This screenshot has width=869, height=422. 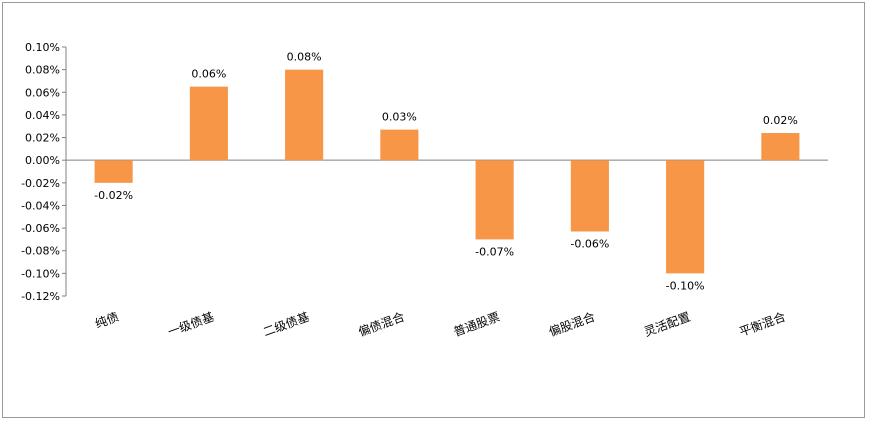 What do you see at coordinates (381, 324) in the screenshot?
I see `category-label: 偏债混合` at bounding box center [381, 324].